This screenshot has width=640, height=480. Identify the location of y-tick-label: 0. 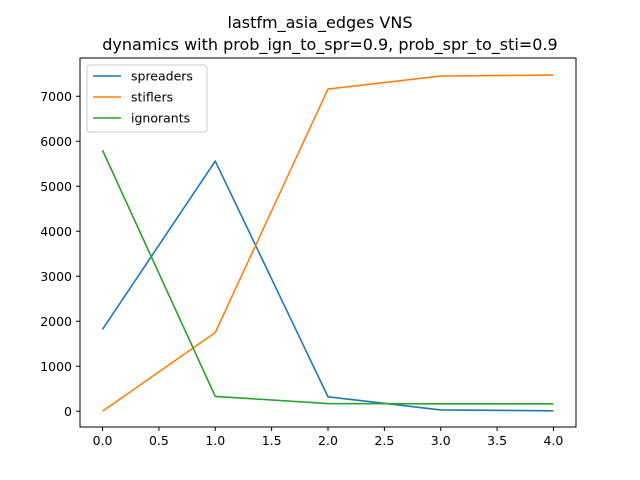
(68, 411).